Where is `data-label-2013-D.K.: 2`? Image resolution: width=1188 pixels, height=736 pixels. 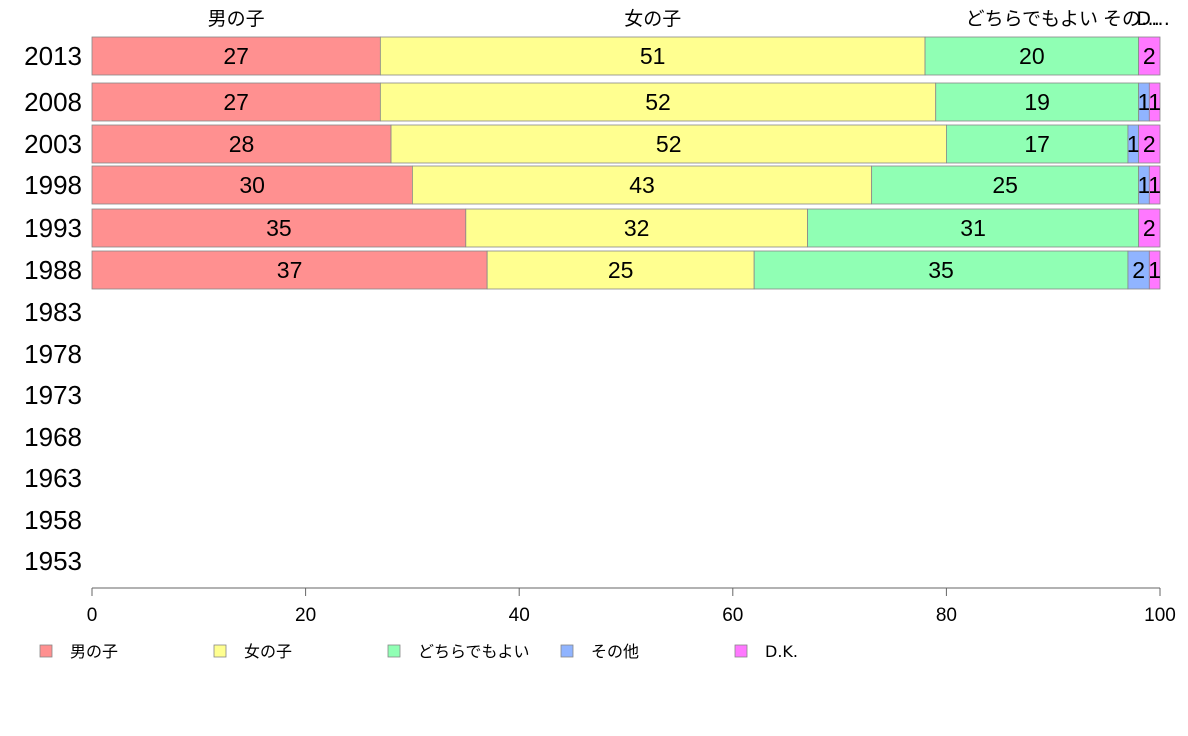 data-label-2013-D.K.: 2 is located at coordinates (1149, 56).